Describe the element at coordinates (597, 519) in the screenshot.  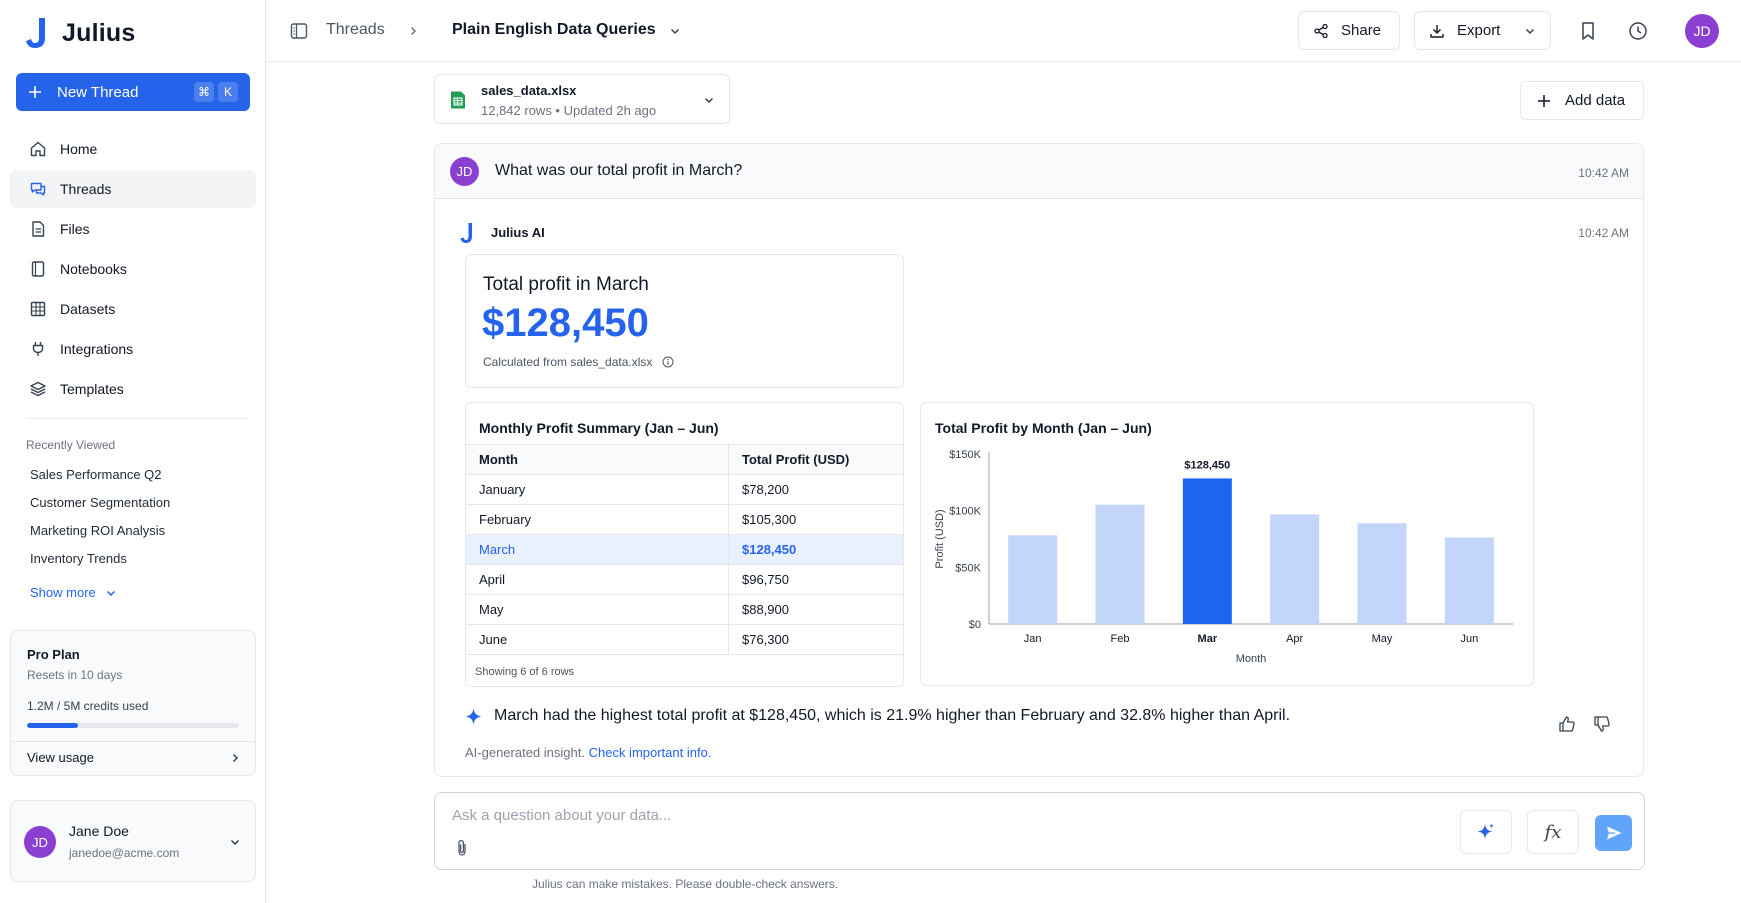
I see `month-cell: February` at that location.